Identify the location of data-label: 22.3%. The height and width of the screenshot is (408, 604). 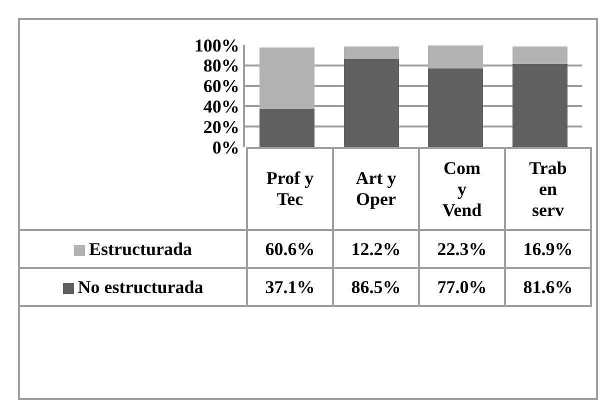
(462, 249).